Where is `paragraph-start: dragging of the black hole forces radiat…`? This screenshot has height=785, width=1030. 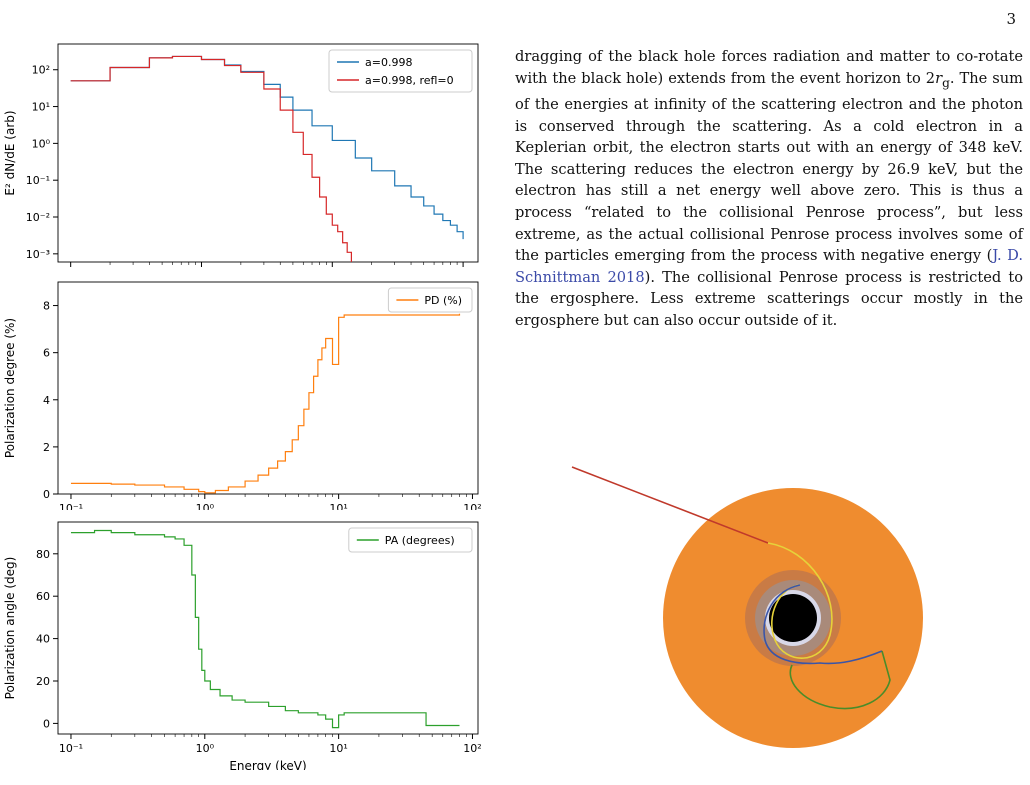 paragraph-start: dragging of the black hole forces radiat… is located at coordinates (769, 67).